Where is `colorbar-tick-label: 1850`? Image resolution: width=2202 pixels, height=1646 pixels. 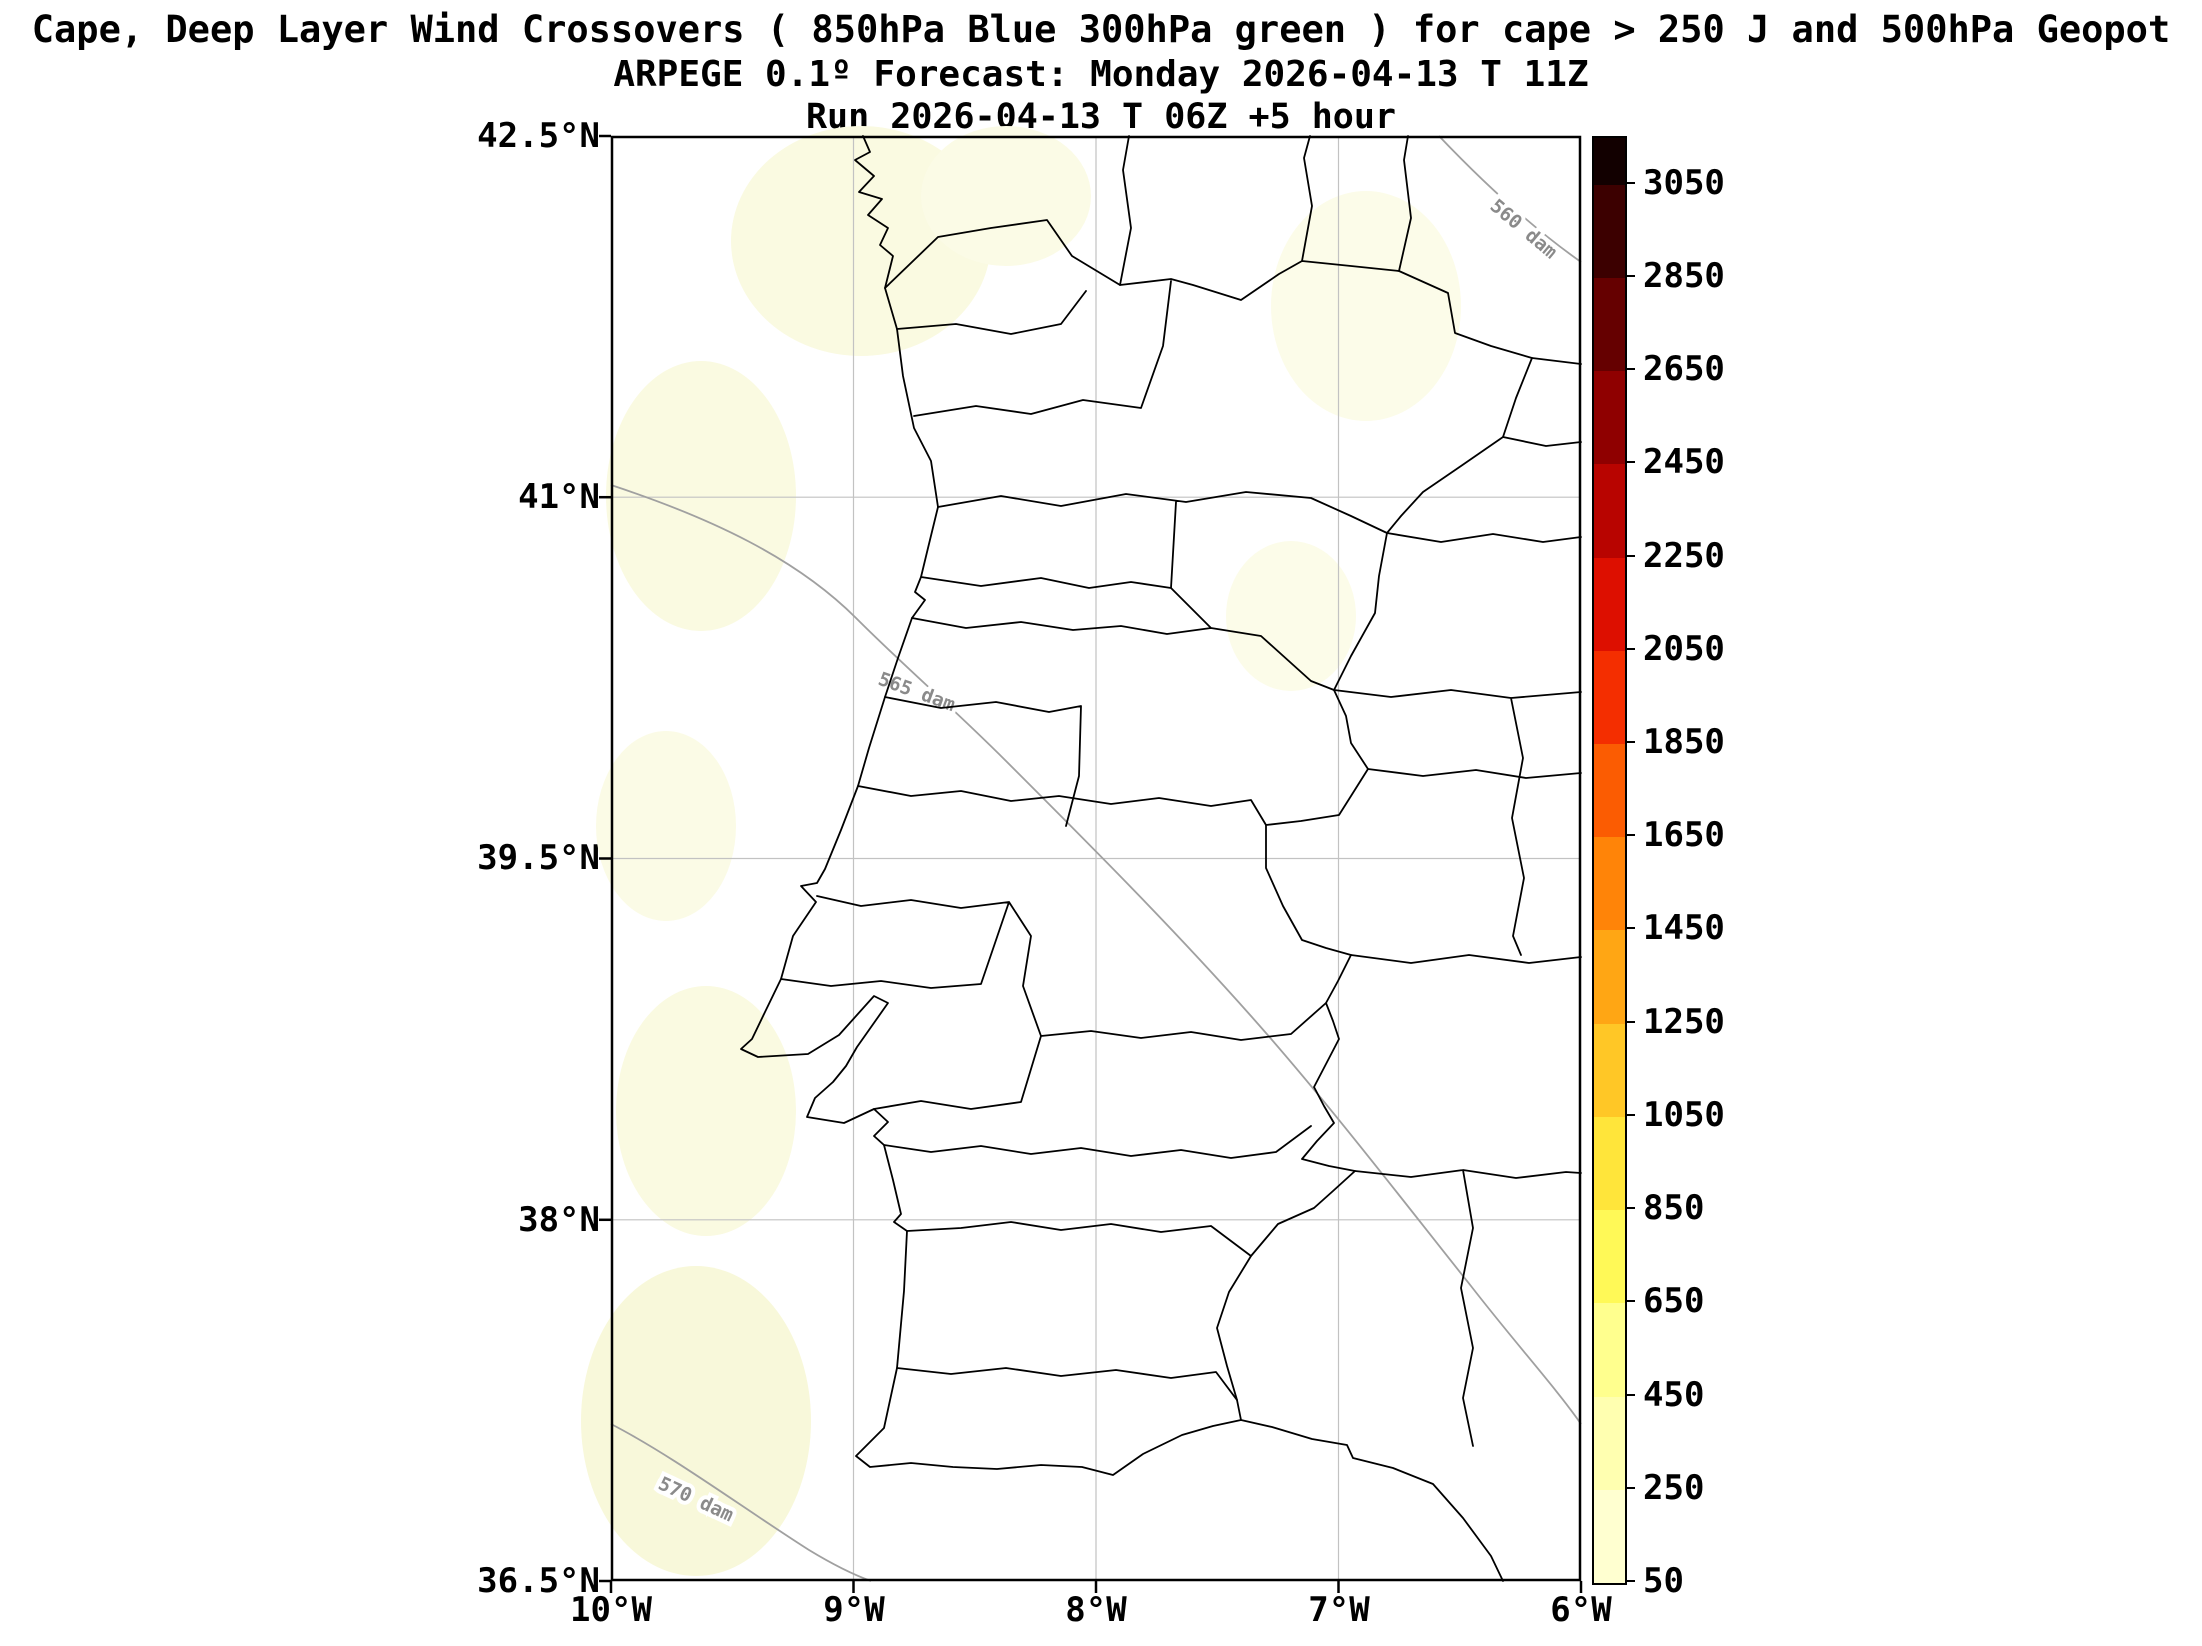 colorbar-tick-label: 1850 is located at coordinates (1684, 741).